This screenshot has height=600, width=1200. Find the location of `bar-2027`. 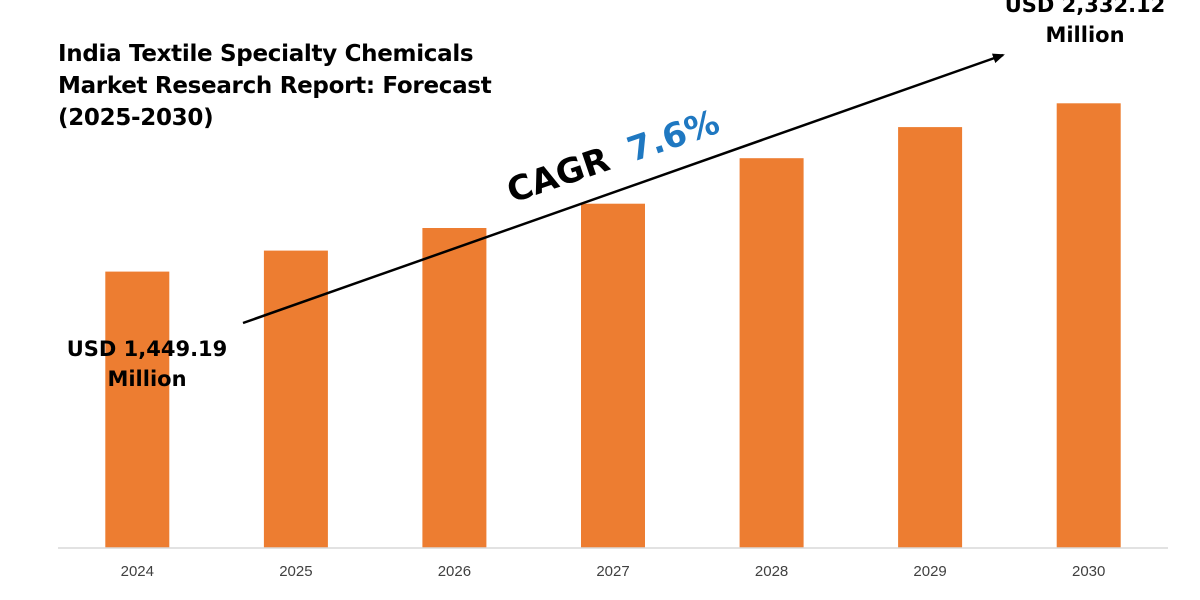

bar-2027 is located at coordinates (613, 375).